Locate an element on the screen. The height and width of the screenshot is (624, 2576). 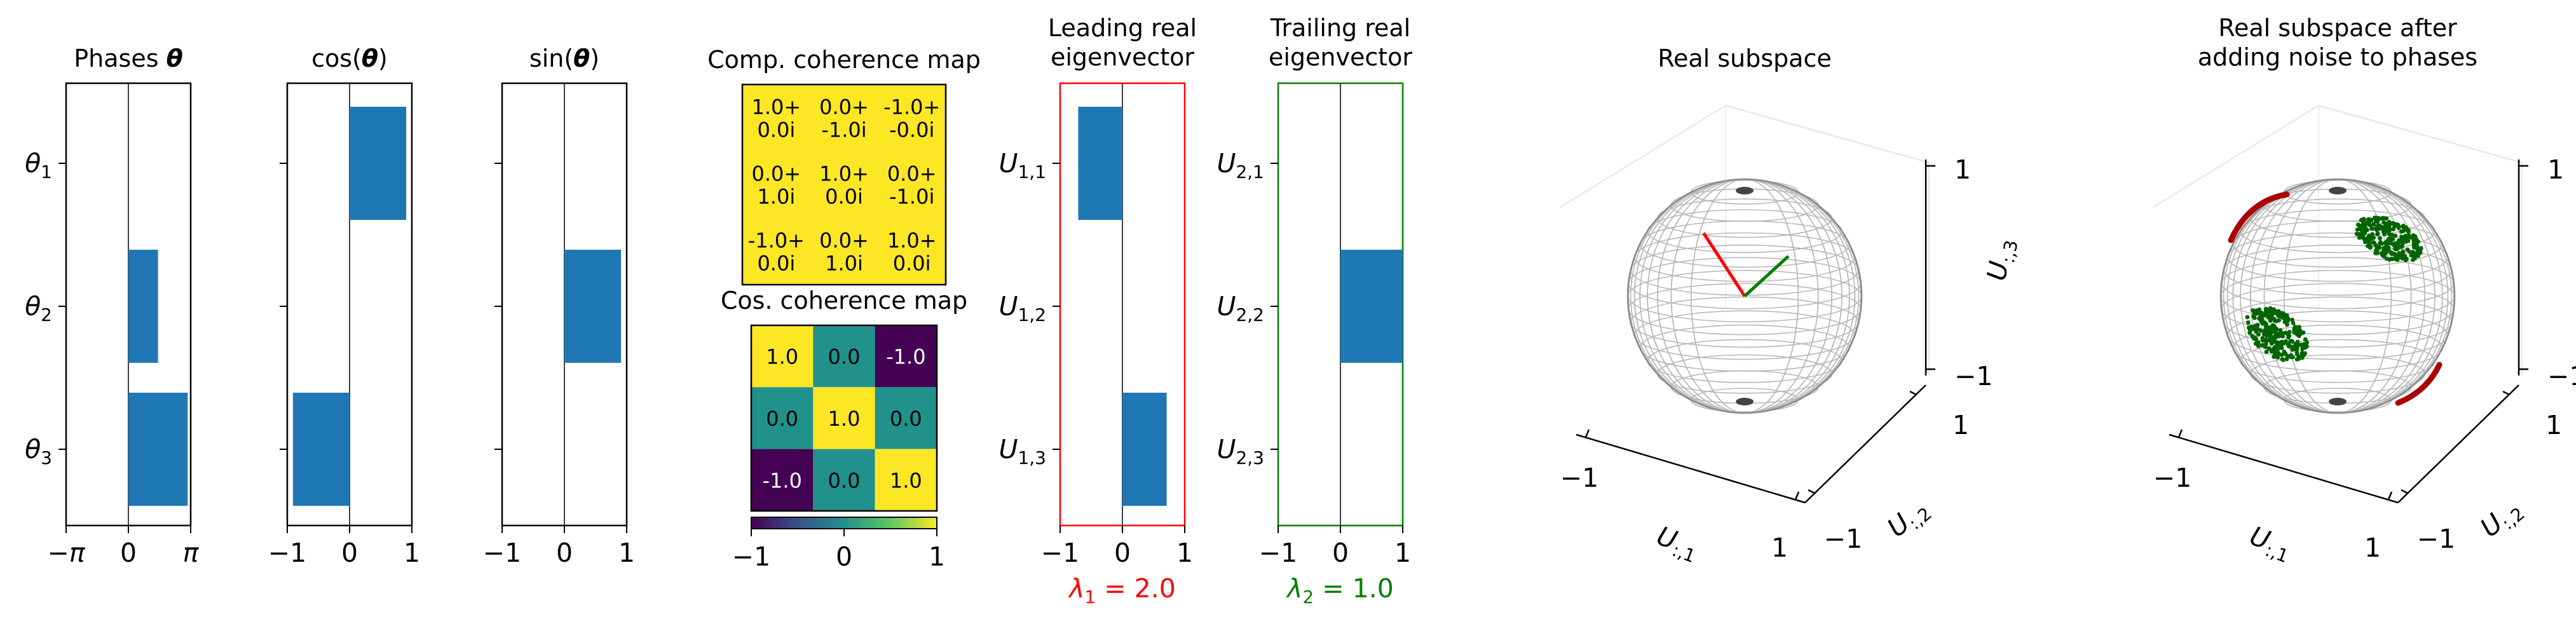
map-background is located at coordinates (844, 184).